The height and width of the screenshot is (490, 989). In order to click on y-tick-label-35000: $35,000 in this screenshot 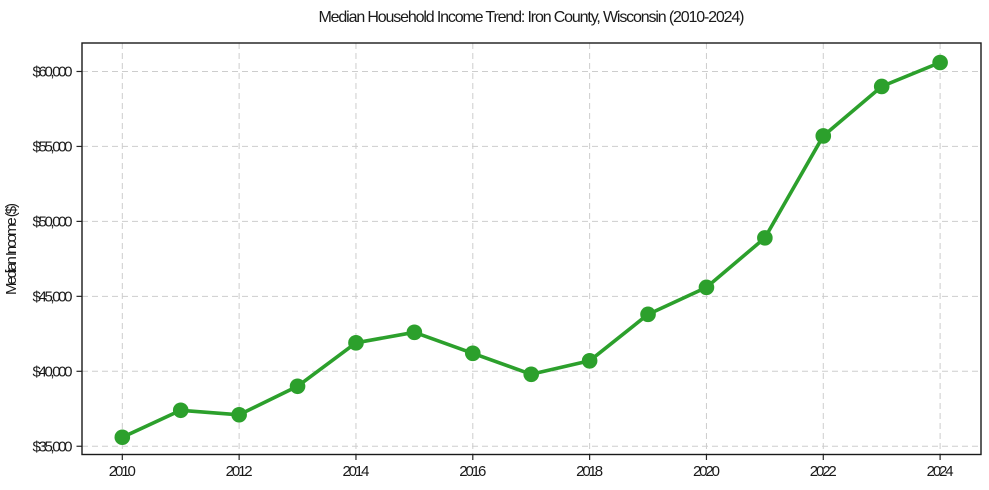, I will do `click(53, 446)`.